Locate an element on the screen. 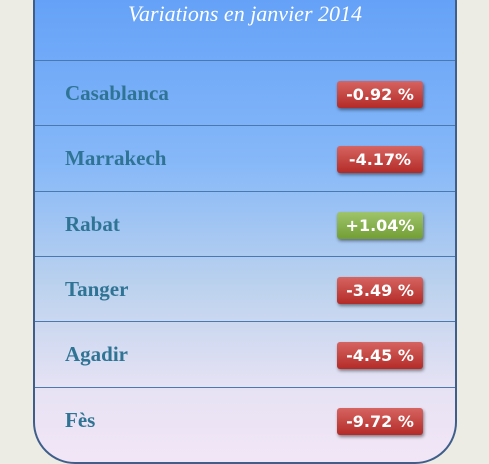 Image resolution: width=489 pixels, height=464 pixels. row: Fès -9.72 % is located at coordinates (245, 419).